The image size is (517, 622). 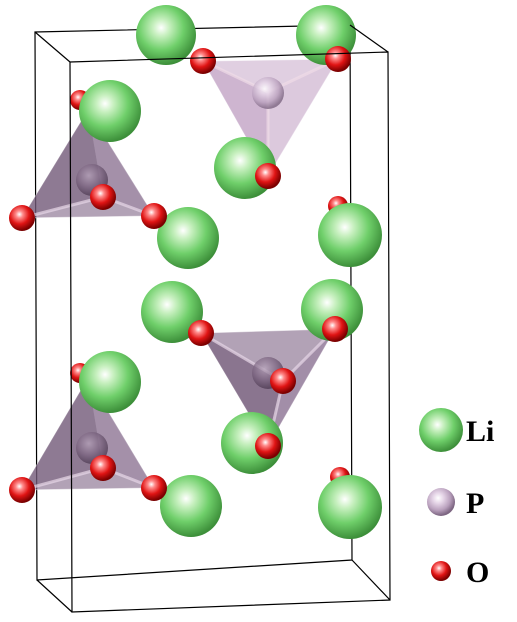 I want to click on legend-o-label: O, so click(x=477, y=572).